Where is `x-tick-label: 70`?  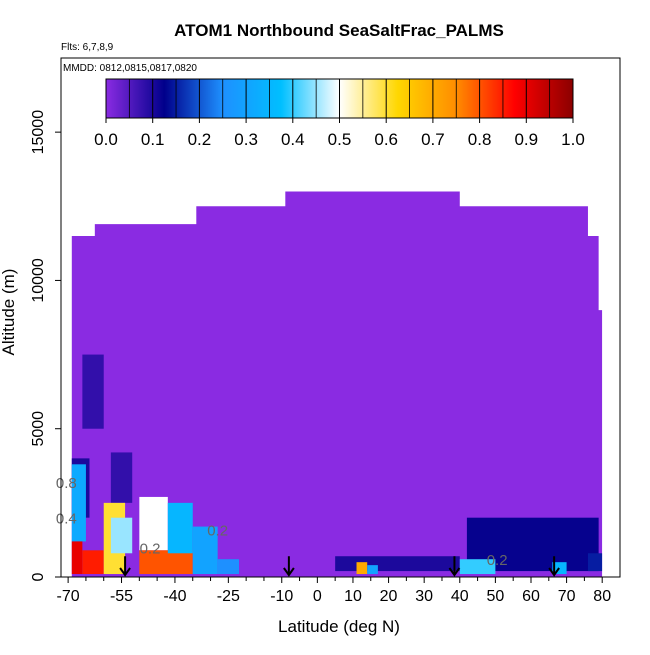
x-tick-label: 70 is located at coordinates (567, 596).